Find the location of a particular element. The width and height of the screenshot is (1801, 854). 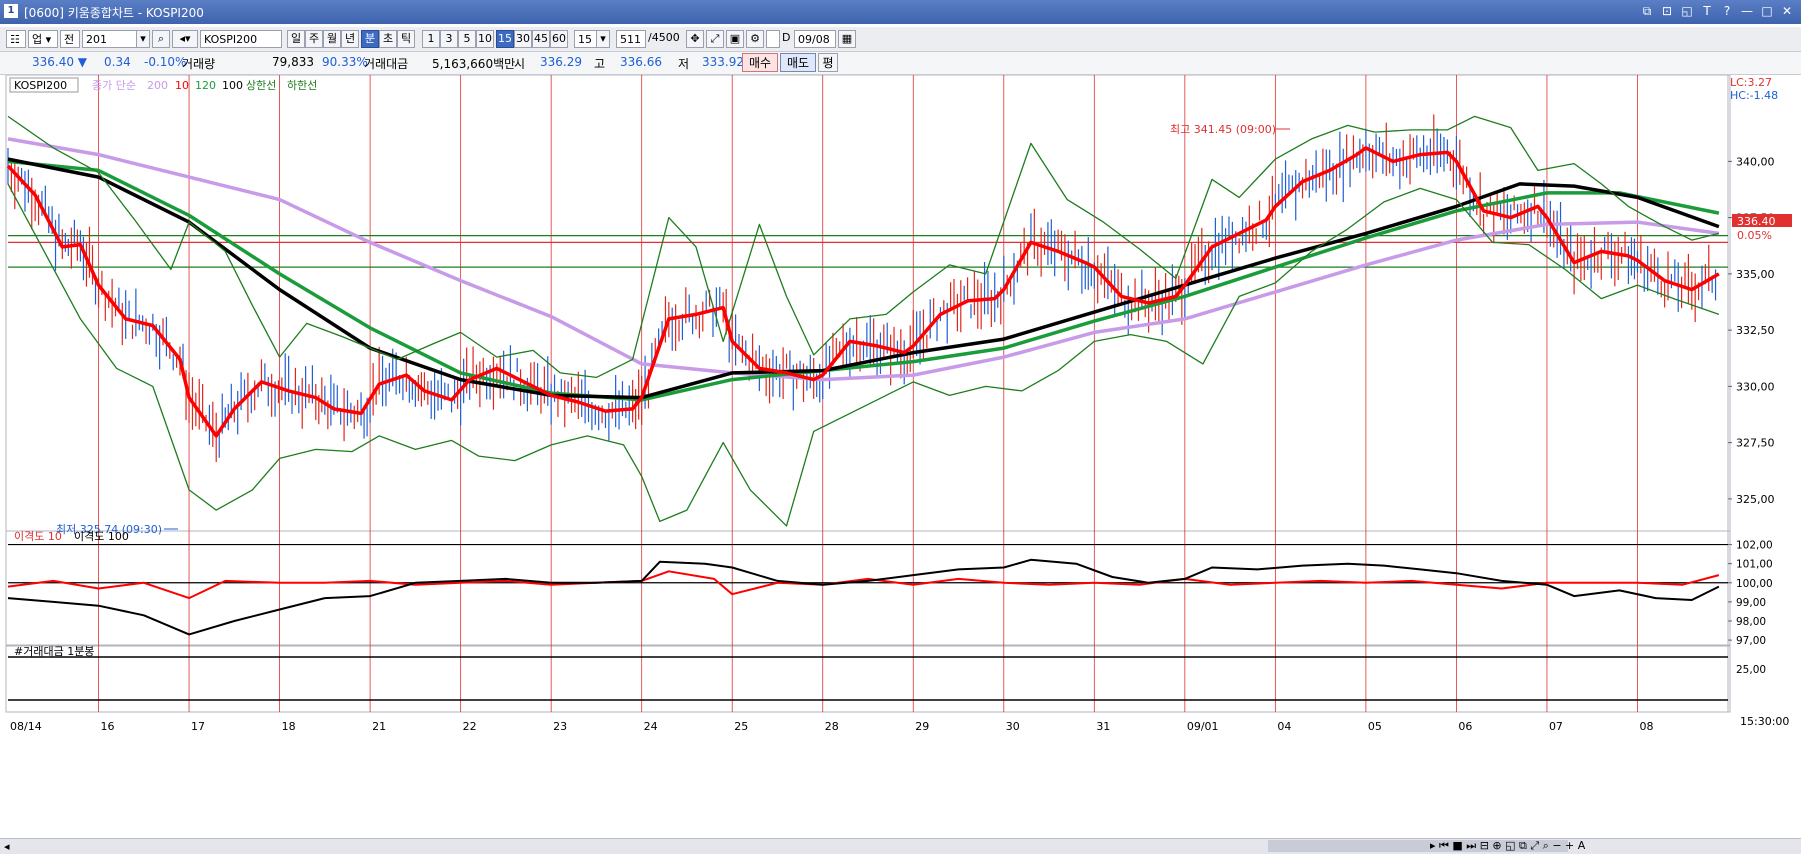

disparity-tick-label: 101,00 is located at coordinates (1754, 565).